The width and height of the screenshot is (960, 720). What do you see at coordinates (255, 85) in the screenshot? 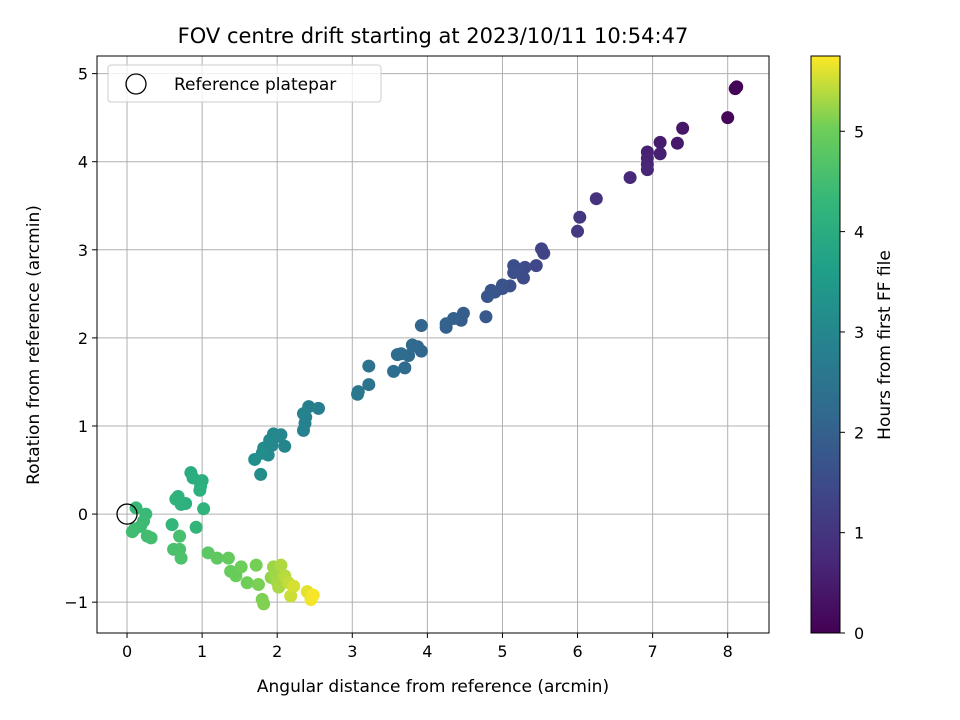
I see `legend-label-reference-platepar: Reference platepar` at bounding box center [255, 85].